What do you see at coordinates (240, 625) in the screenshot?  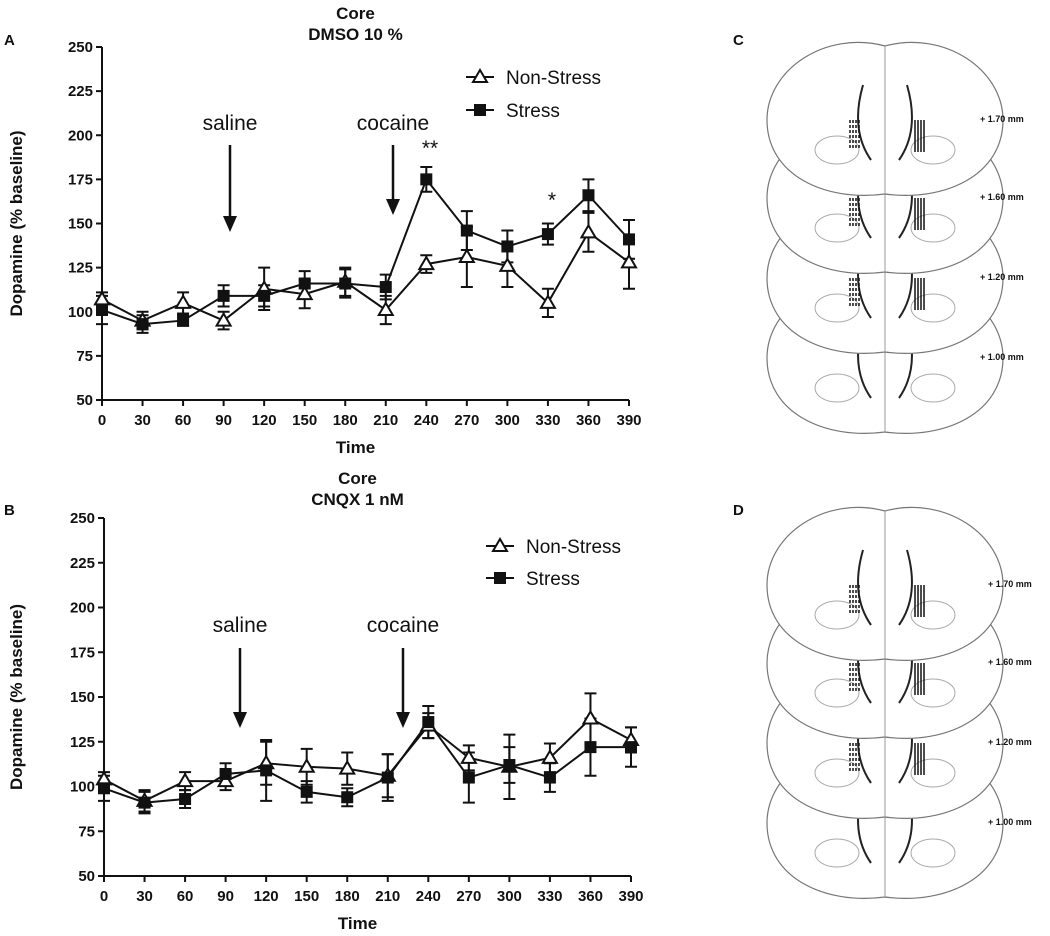 I see `annotation: saline` at bounding box center [240, 625].